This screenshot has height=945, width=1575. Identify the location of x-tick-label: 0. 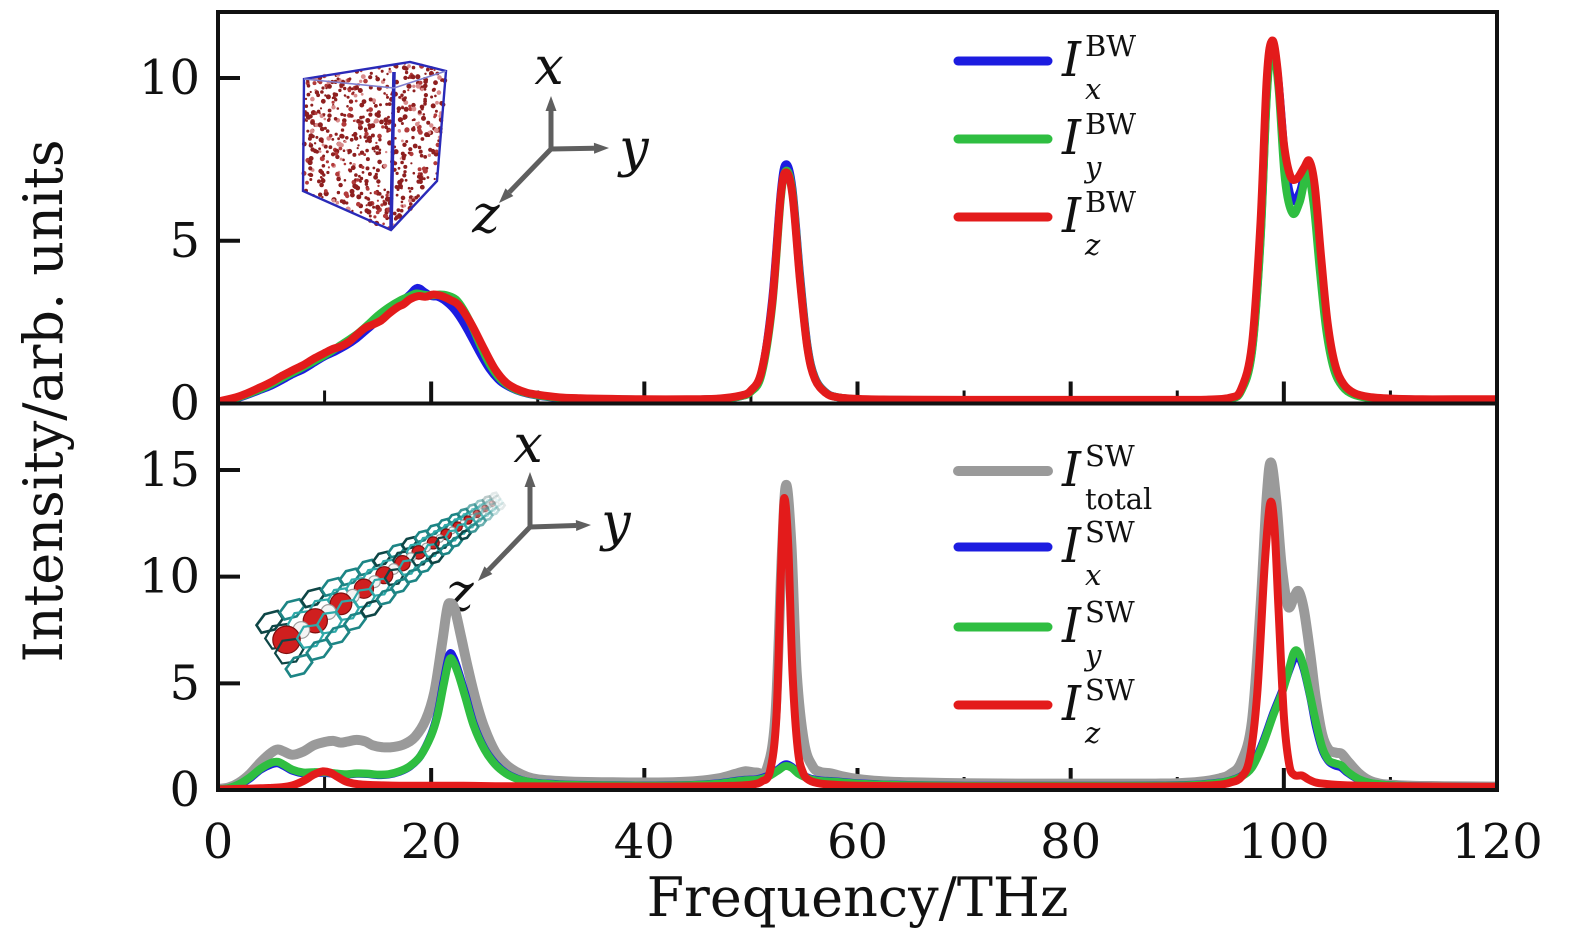
(218, 842).